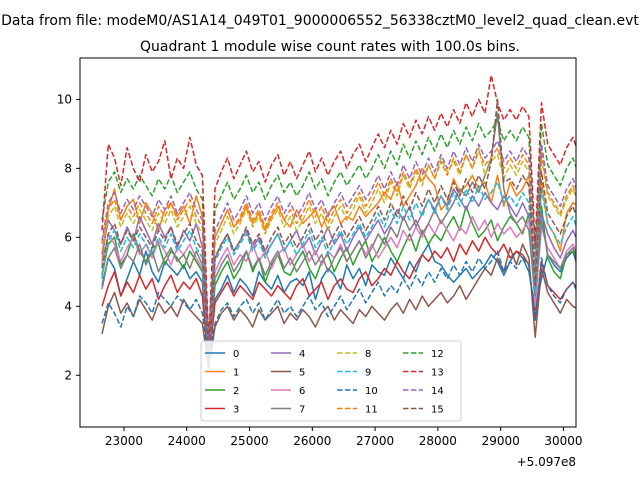 The image size is (640, 480). What do you see at coordinates (371, 410) in the screenshot?
I see `legend-label: 11` at bounding box center [371, 410].